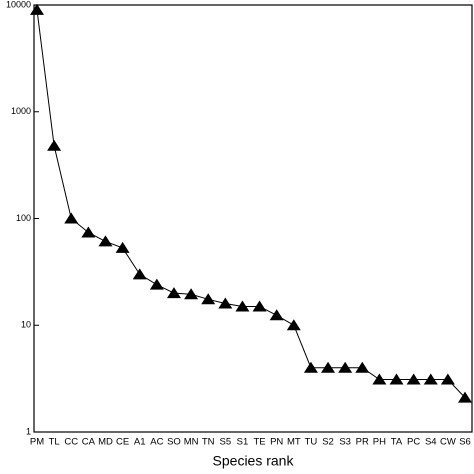  I want to click on x-tick-label: CC, so click(71, 442).